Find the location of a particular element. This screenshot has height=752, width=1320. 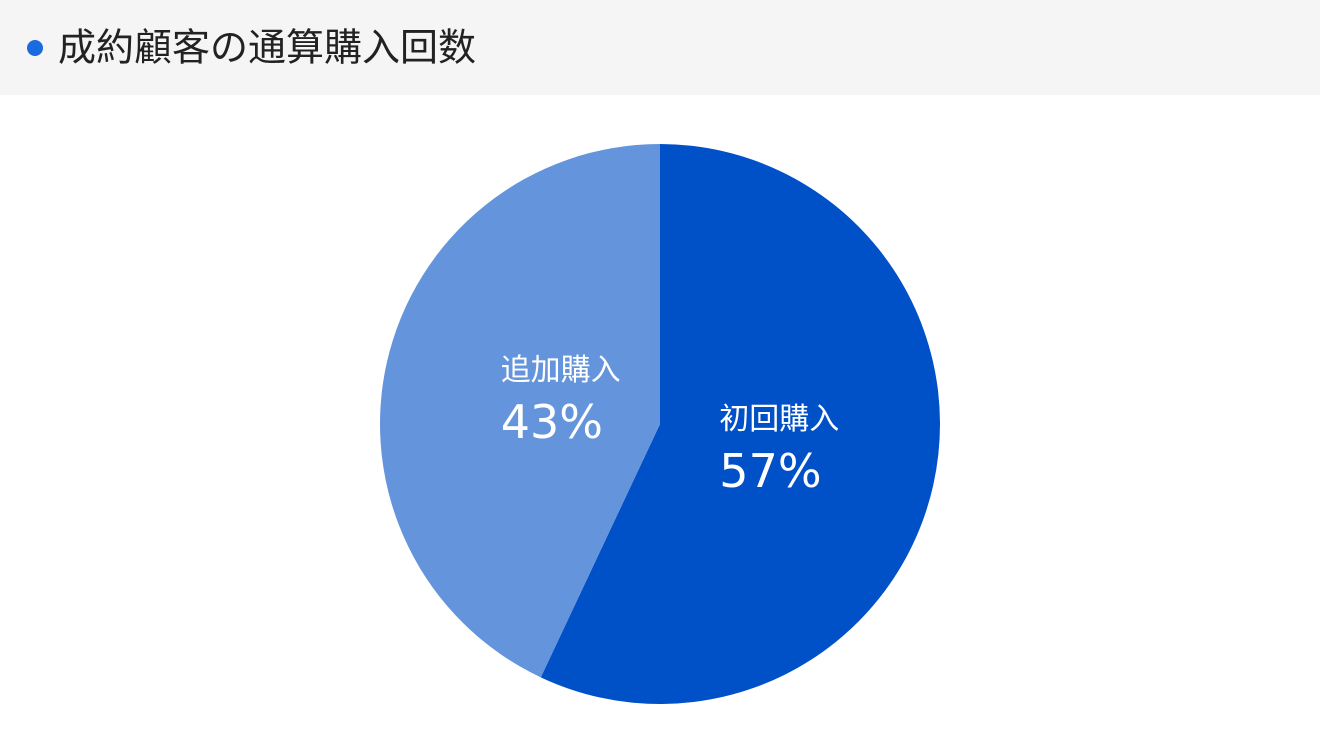

title-bullet is located at coordinates (35, 48).